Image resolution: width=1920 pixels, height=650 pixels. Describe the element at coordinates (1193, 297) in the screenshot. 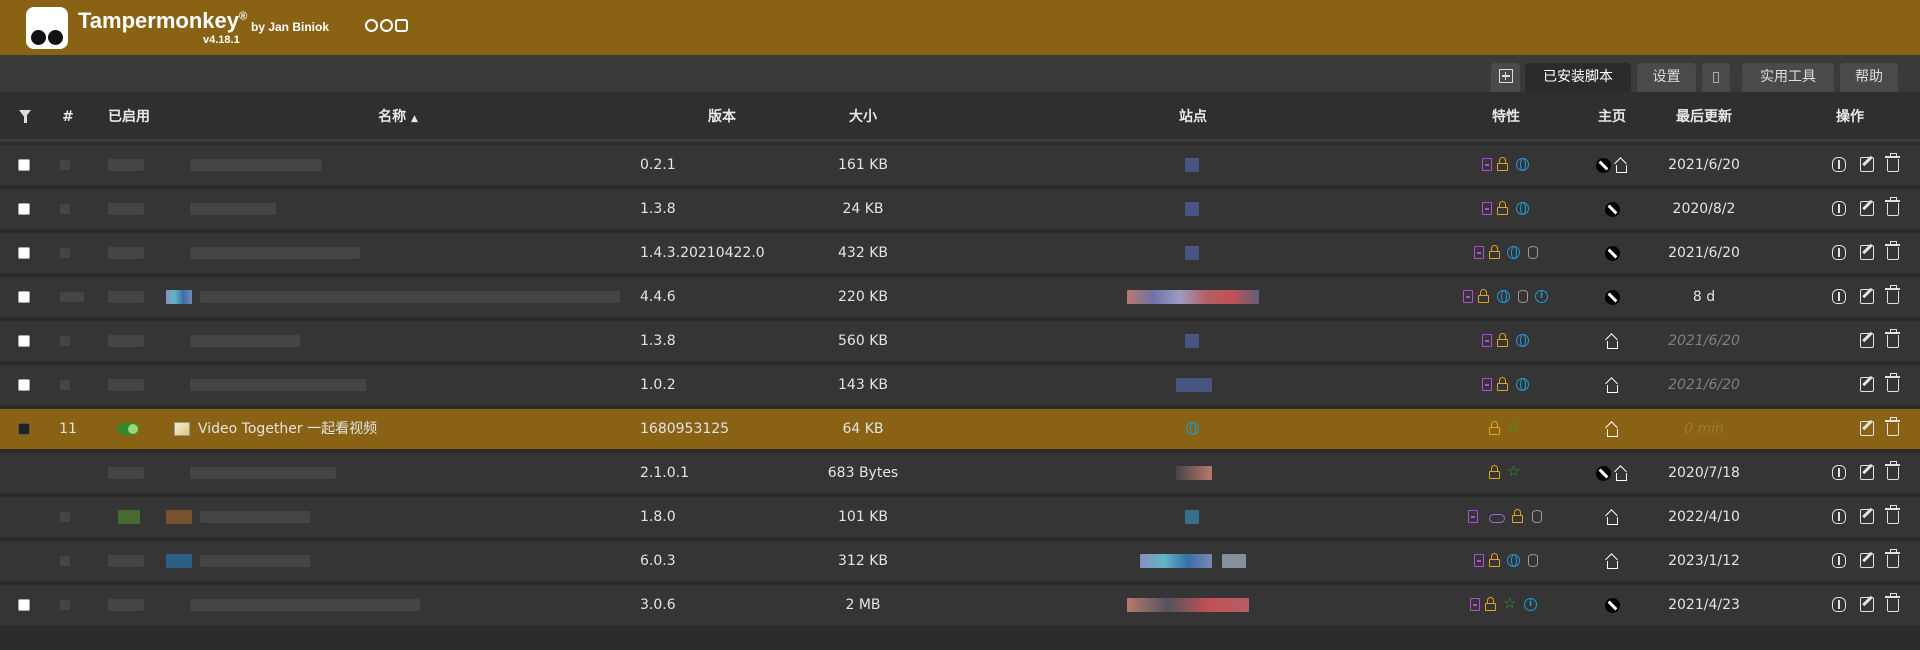

I see `site-favicon` at that location.